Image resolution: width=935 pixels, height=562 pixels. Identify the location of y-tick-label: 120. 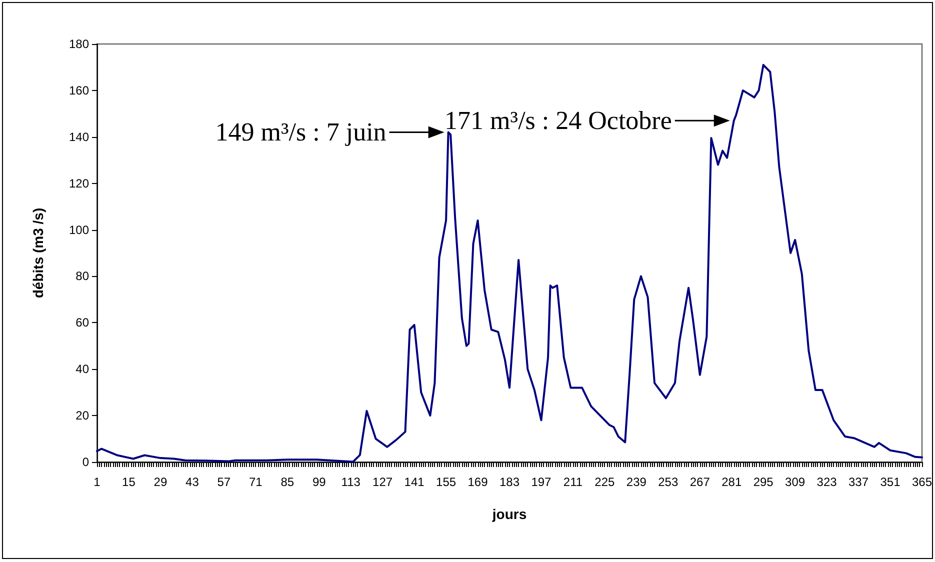
(79, 183).